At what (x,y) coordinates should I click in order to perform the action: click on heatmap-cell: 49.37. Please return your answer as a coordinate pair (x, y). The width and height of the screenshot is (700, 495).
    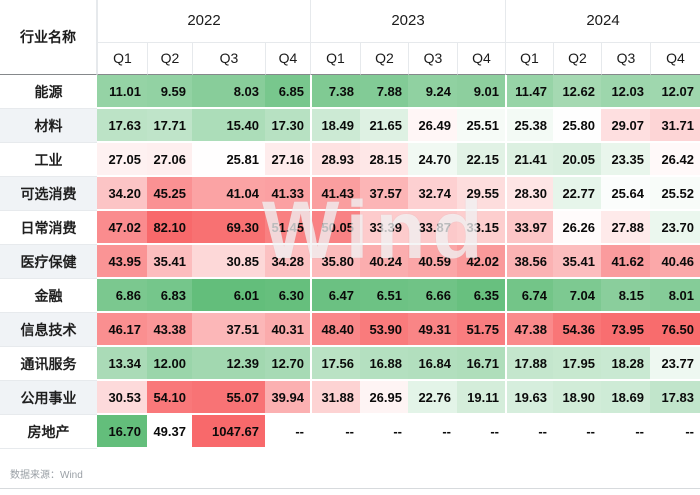
    Looking at the image, I should click on (169, 432).